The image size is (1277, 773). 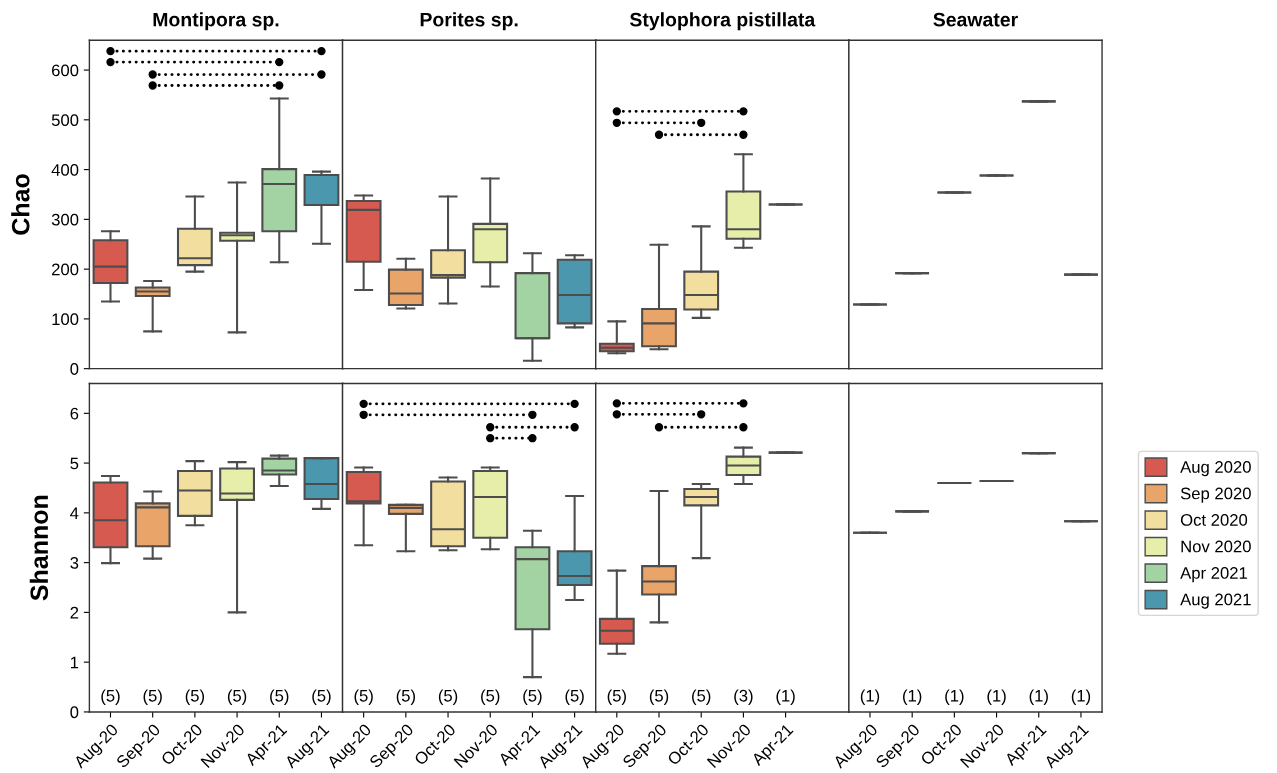 I want to click on y-tick-label: 6, so click(x=74, y=413).